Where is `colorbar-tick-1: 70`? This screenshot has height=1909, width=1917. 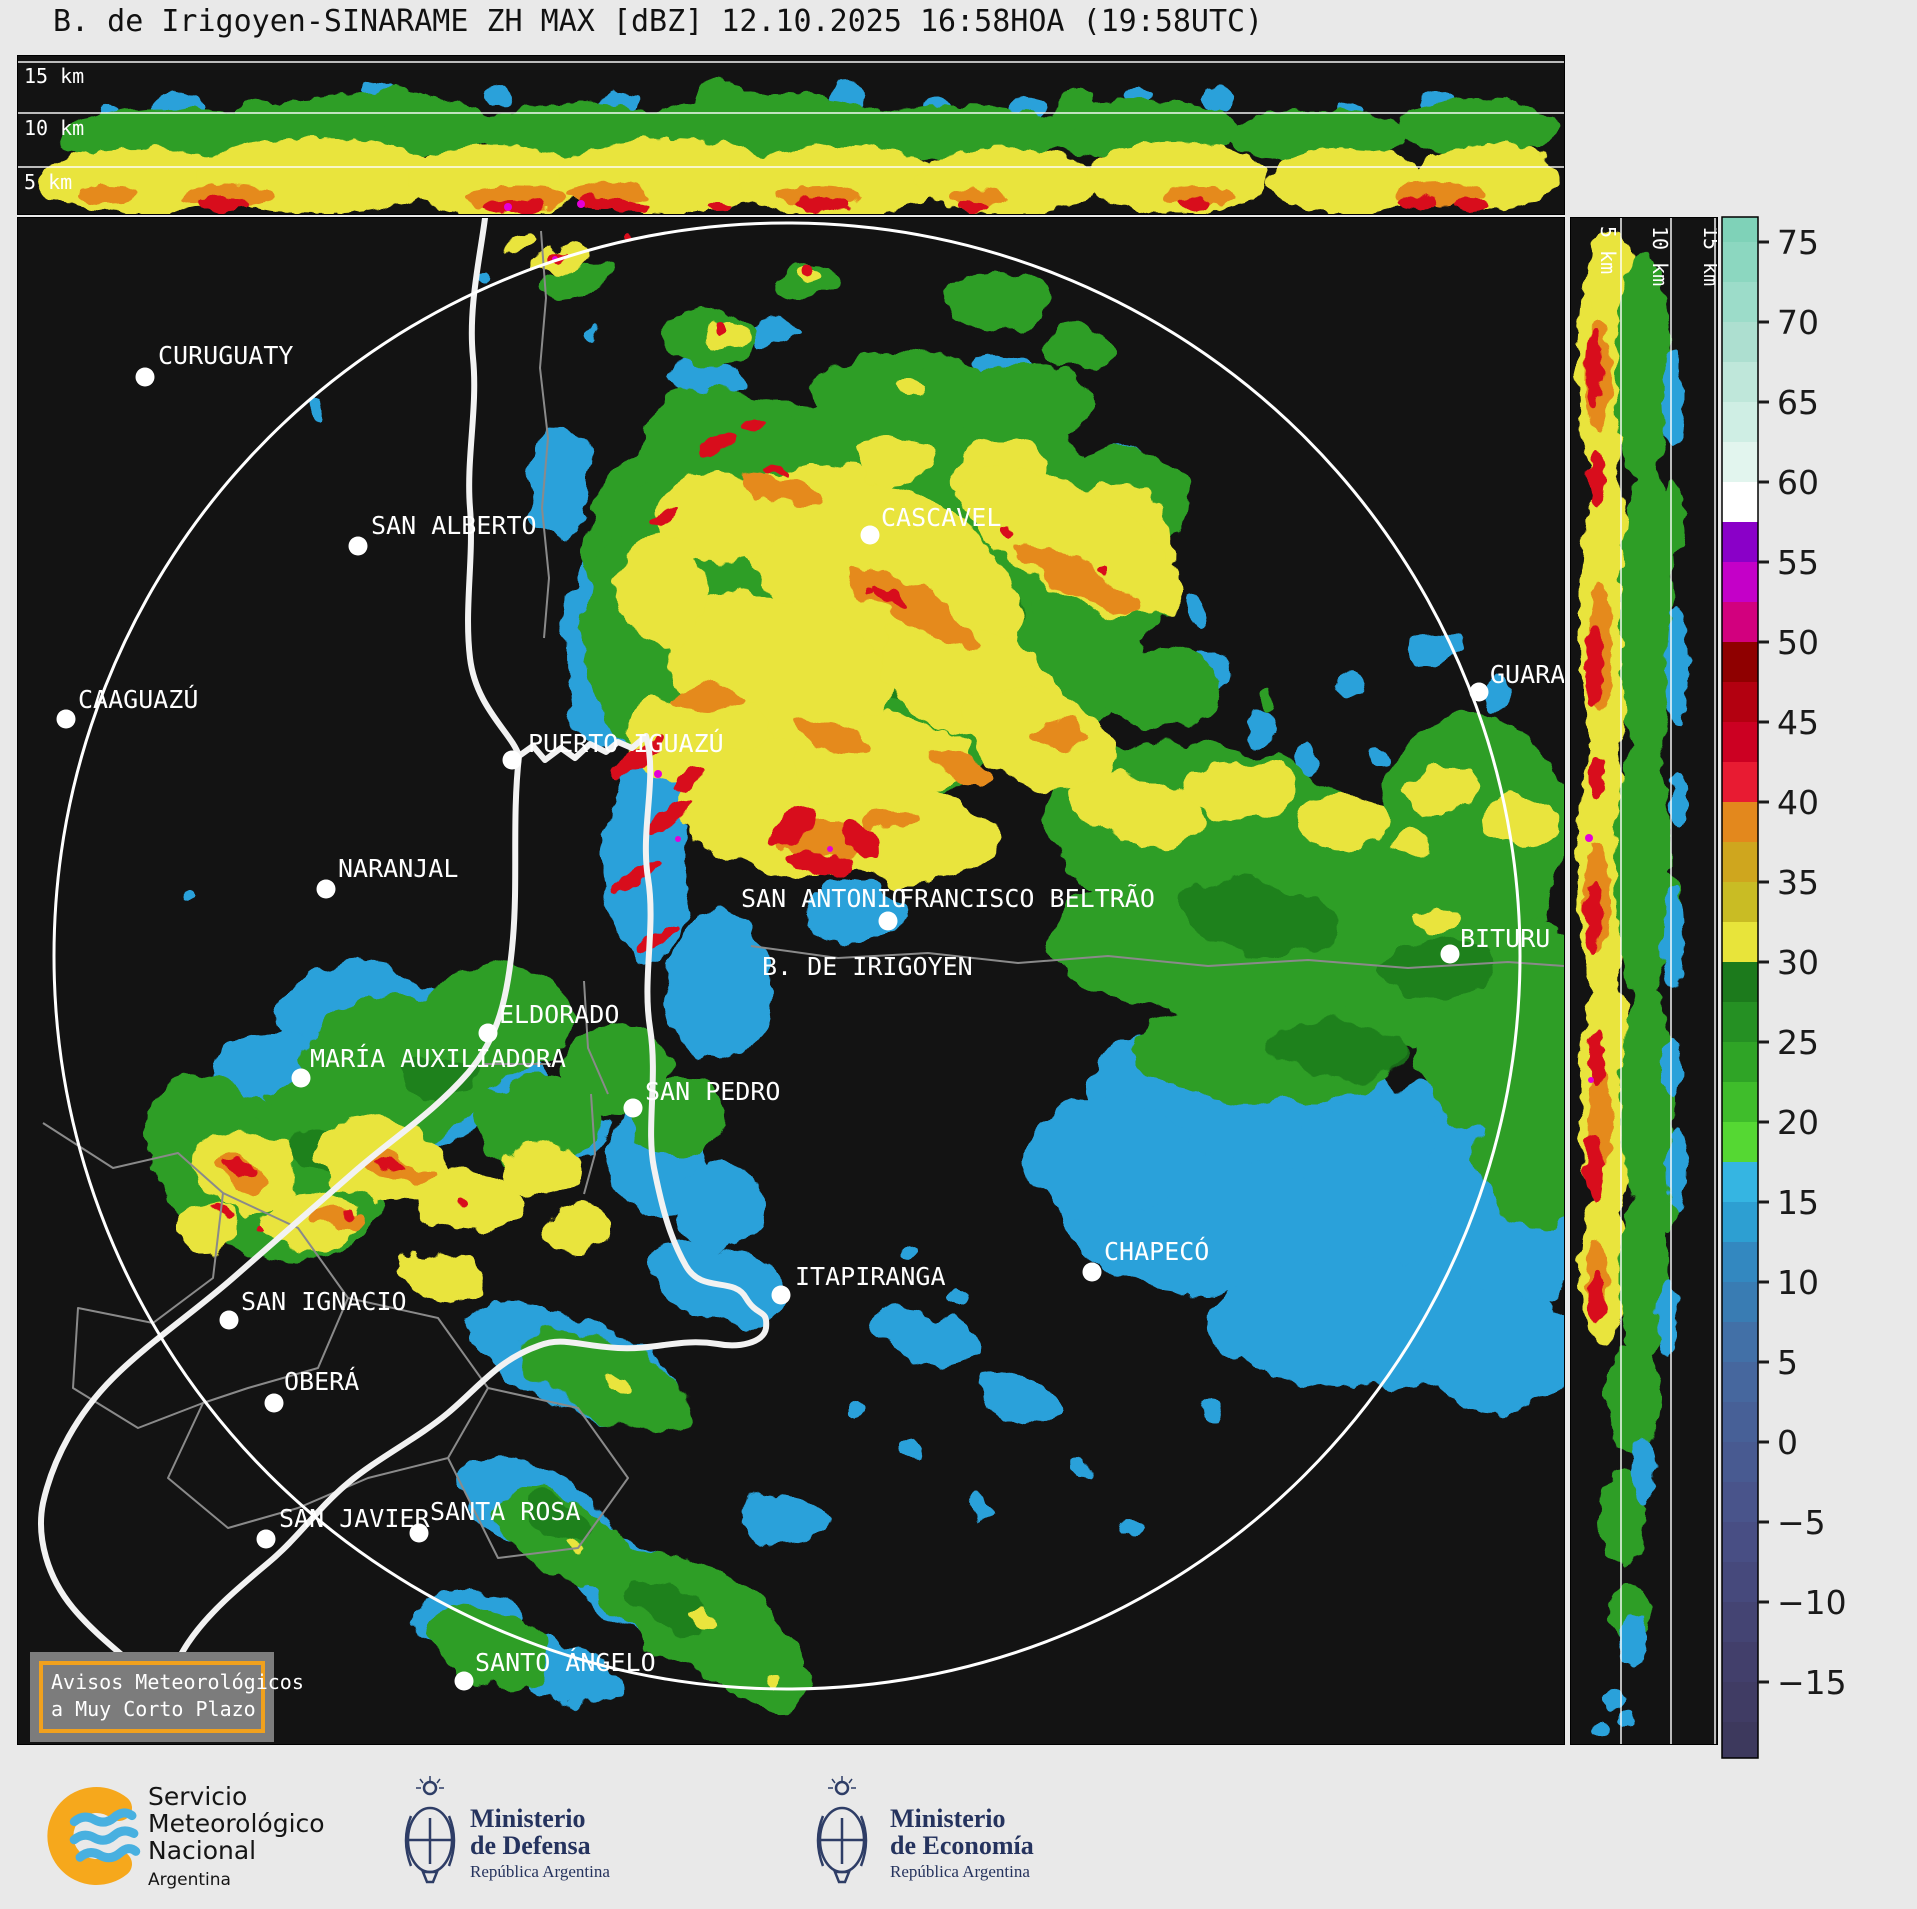
colorbar-tick-1: 70 is located at coordinates (1798, 322).